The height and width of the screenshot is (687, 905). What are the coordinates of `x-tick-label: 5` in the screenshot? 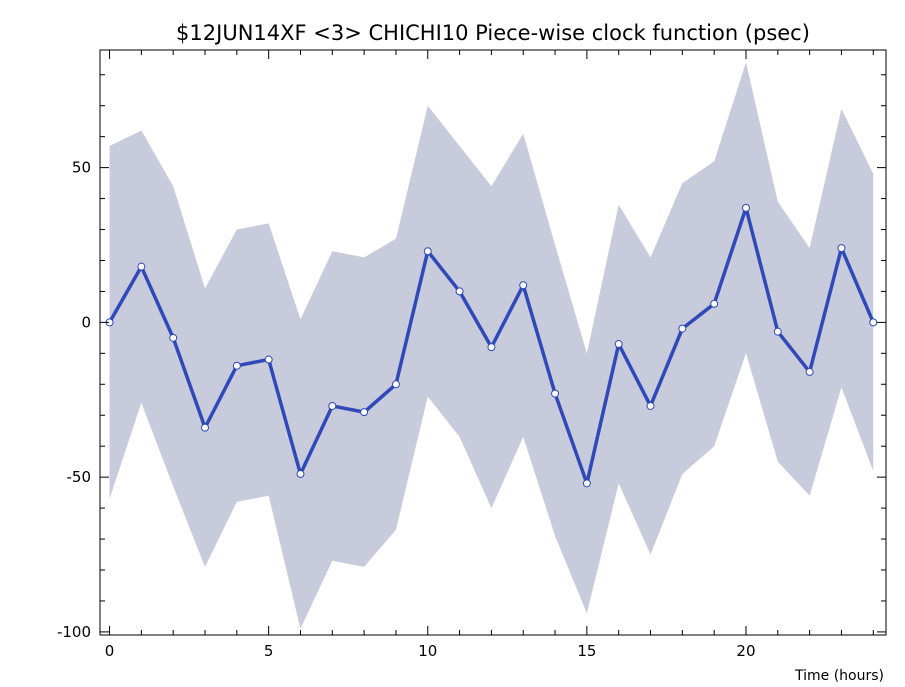 It's located at (269, 651).